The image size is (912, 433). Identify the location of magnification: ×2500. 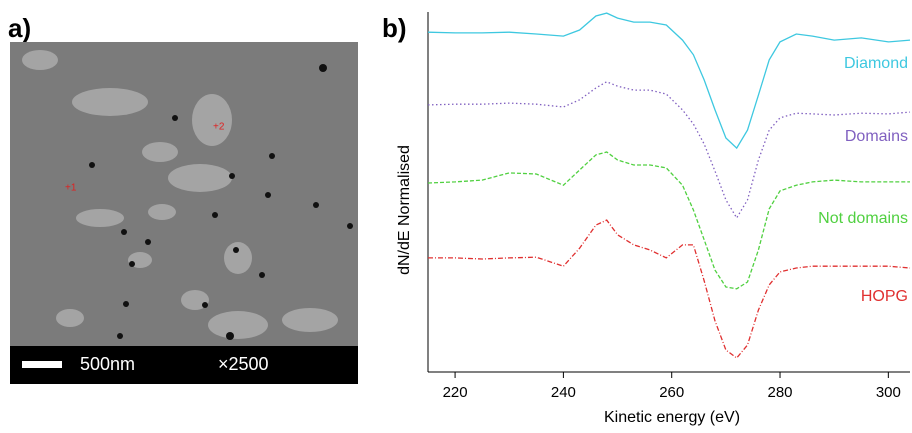
(243, 364).